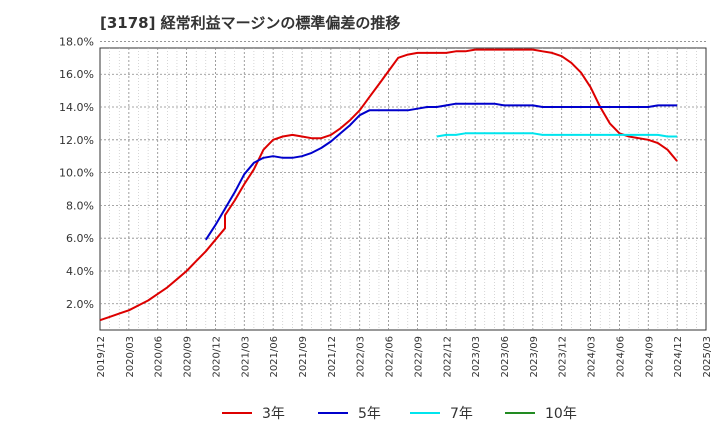  What do you see at coordinates (476, 357) in the screenshot?
I see `x-tick-label: 2023/03` at bounding box center [476, 357].